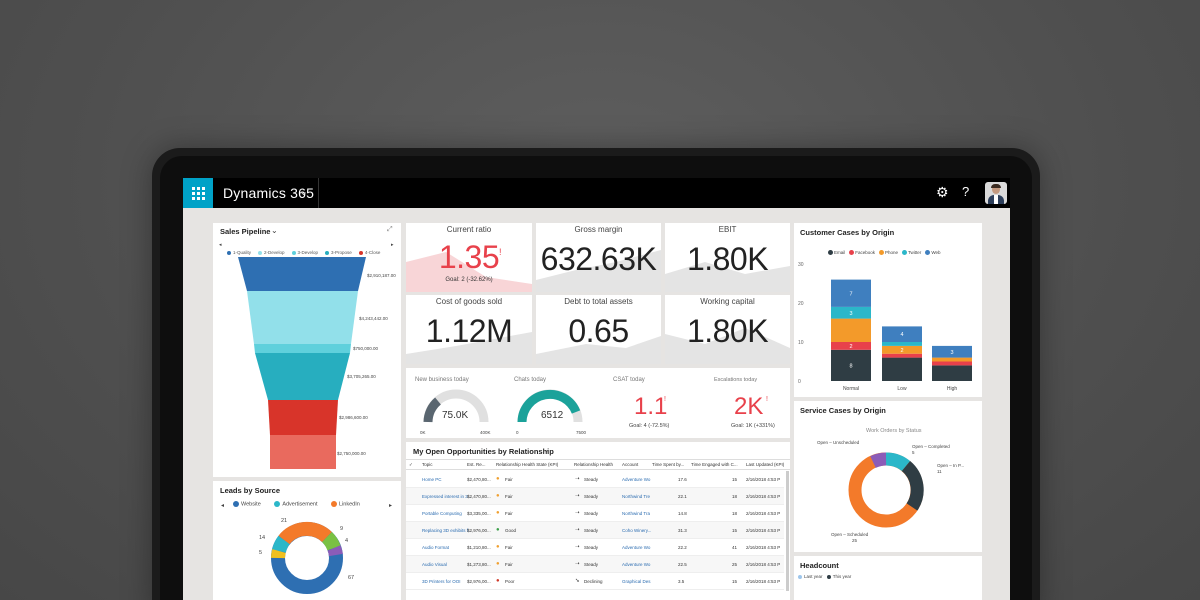 This screenshot has height=600, width=1200. What do you see at coordinates (369, 252) in the screenshot?
I see `stage-legend-item: 4-Close` at bounding box center [369, 252].